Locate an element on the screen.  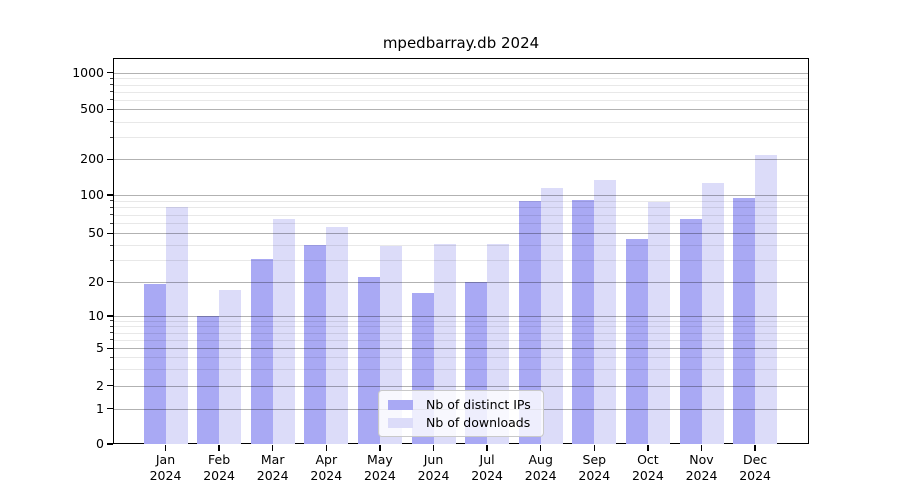
bar-nb-of-distinct-ips-apr is located at coordinates (315, 344).